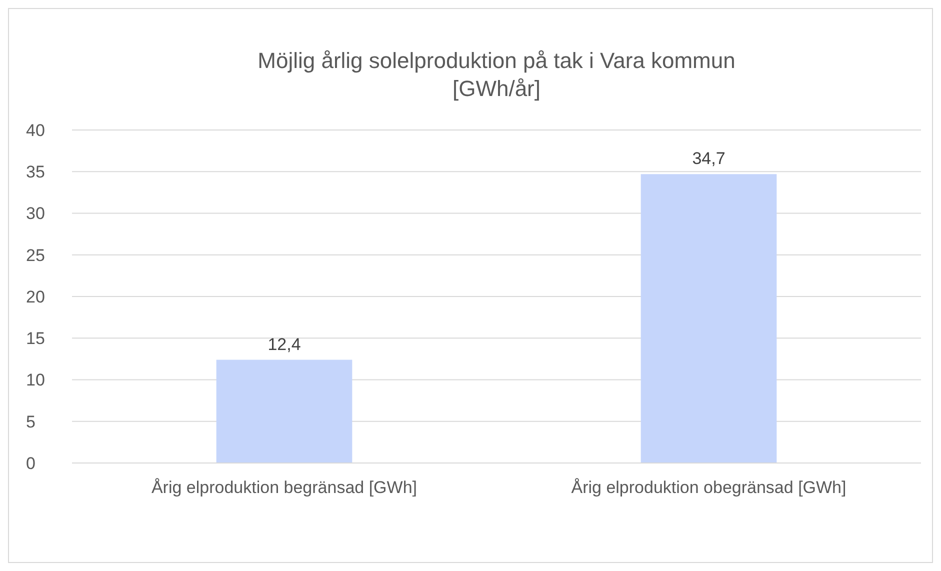  What do you see at coordinates (35, 130) in the screenshot?
I see `y-tick-label: 40` at bounding box center [35, 130].